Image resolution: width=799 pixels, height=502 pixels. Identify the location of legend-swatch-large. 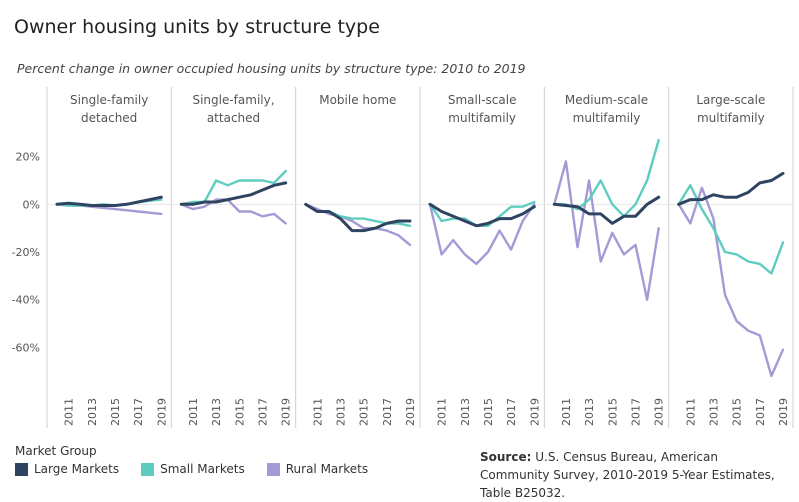
(21, 469).